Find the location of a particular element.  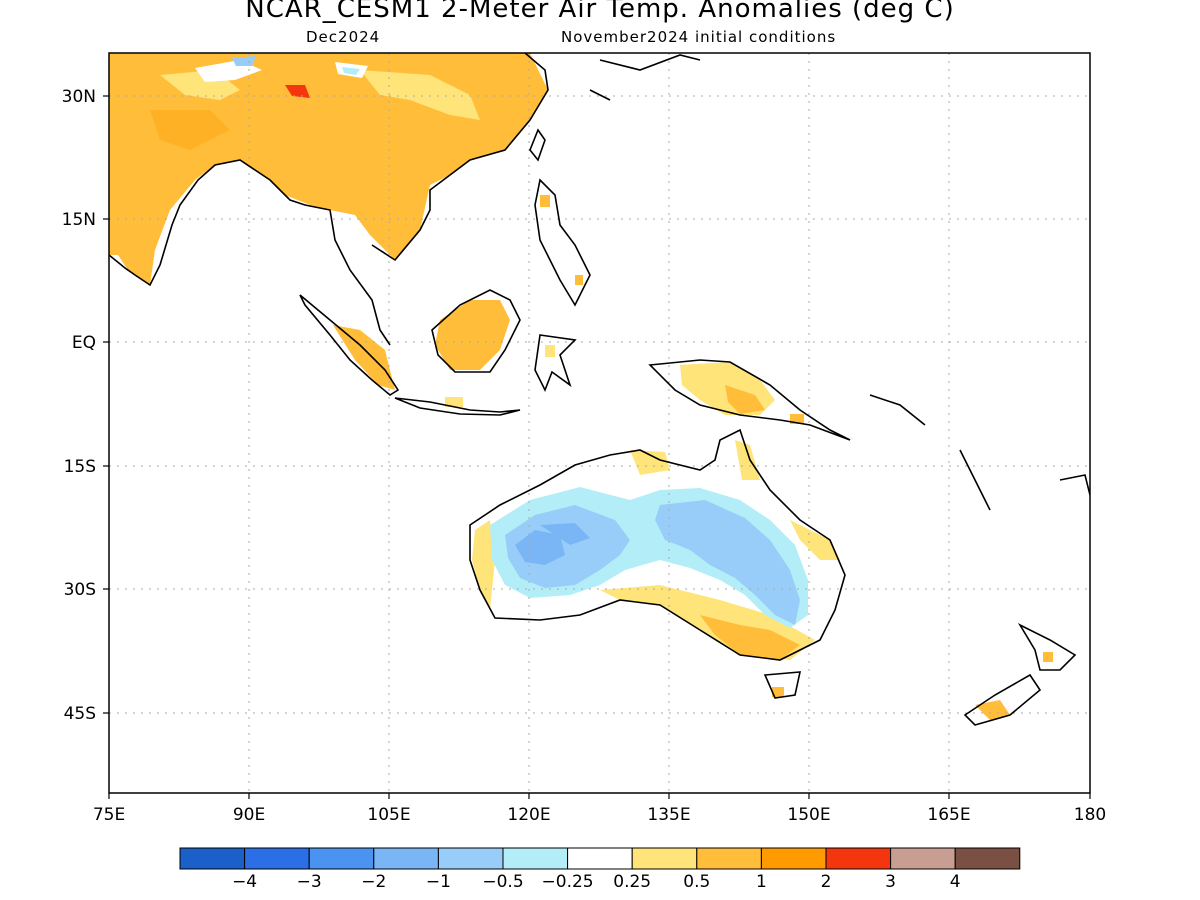

taiwan-coastline is located at coordinates (537, 145).